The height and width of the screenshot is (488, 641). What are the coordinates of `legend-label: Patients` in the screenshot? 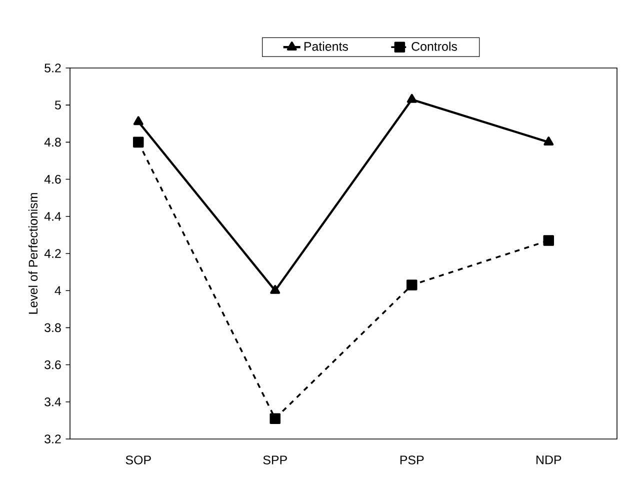 It's located at (326, 46).